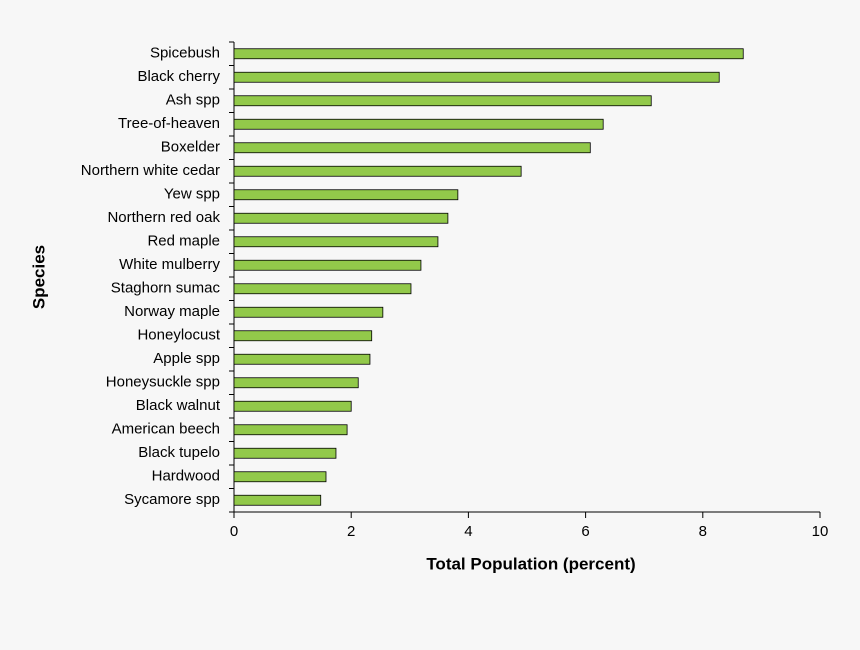 Image resolution: width=860 pixels, height=650 pixels. Describe the element at coordinates (150, 170) in the screenshot. I see `y-tick-label: Northern white cedar` at that location.